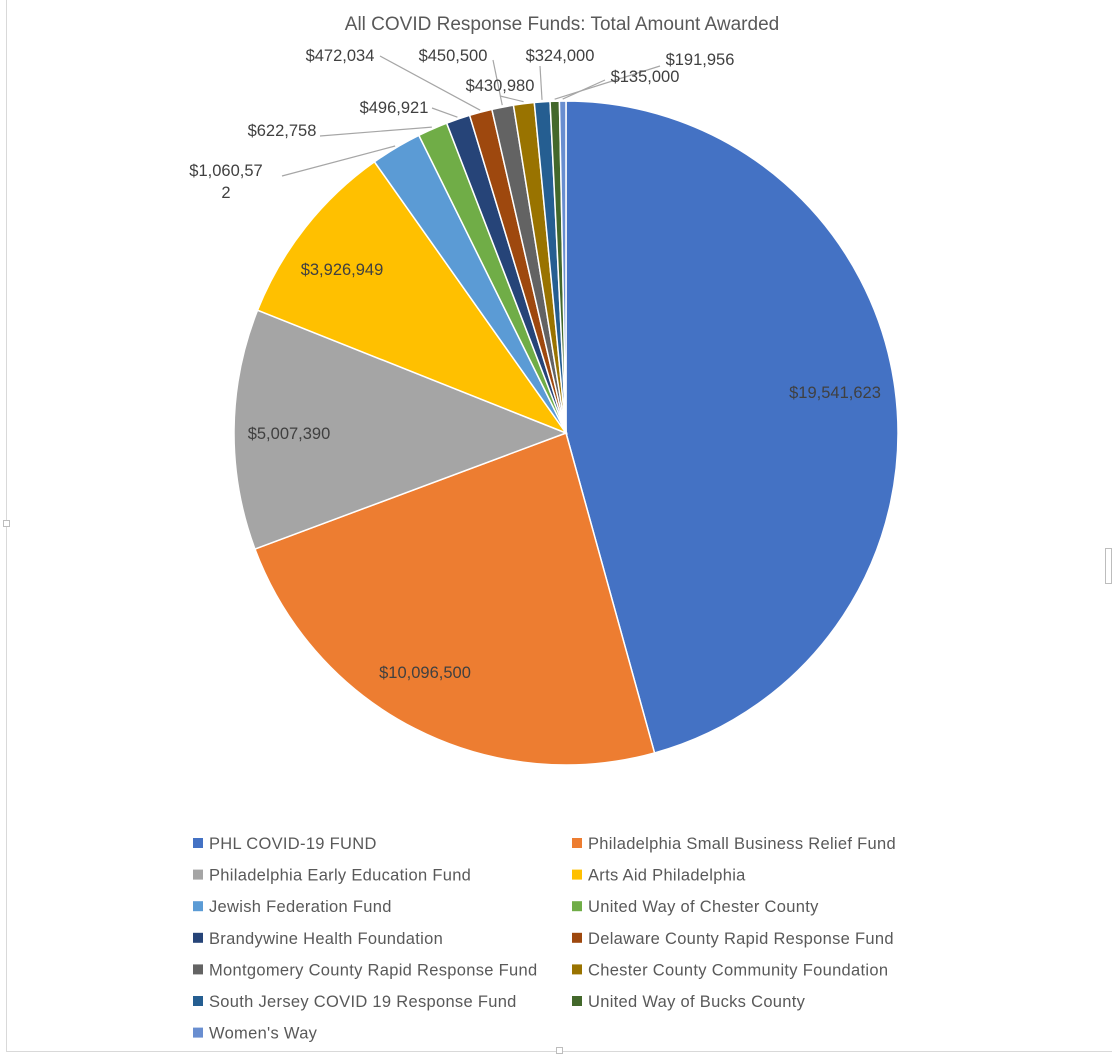  I want to click on legend-label: Brandywine Health Foundation, so click(326, 939).